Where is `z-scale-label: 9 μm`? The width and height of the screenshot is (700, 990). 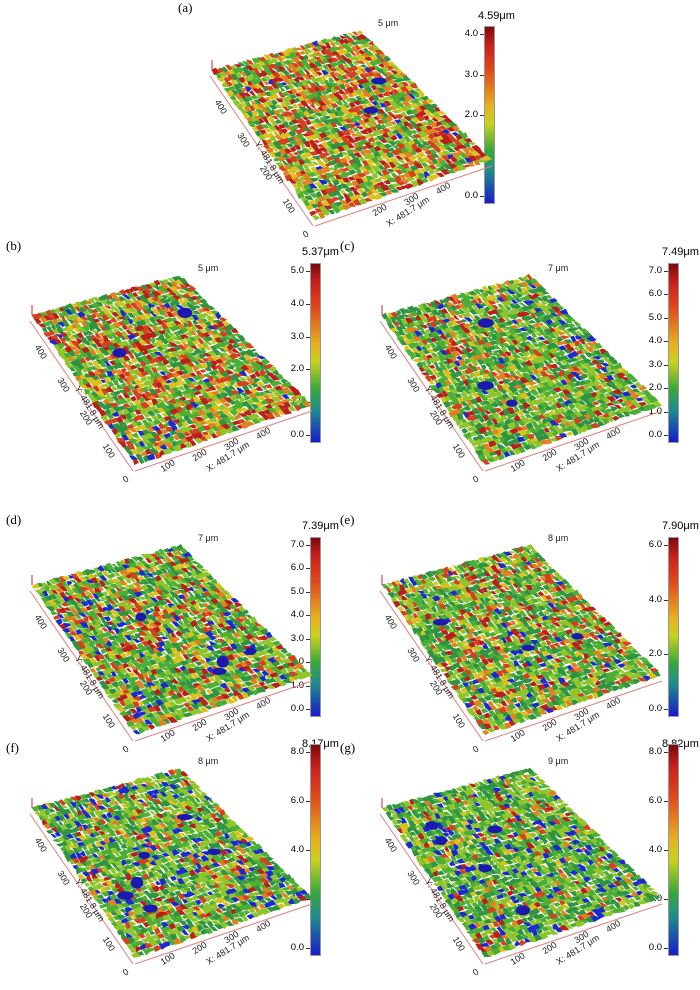
z-scale-label: 9 μm is located at coordinates (558, 761).